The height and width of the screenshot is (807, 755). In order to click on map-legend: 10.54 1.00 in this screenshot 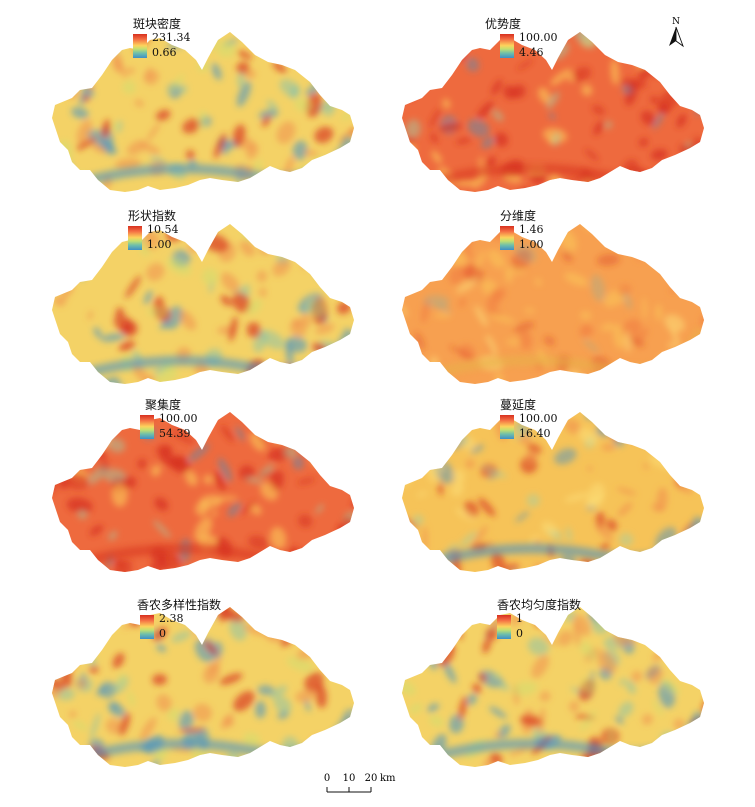, I will do `click(163, 239)`.